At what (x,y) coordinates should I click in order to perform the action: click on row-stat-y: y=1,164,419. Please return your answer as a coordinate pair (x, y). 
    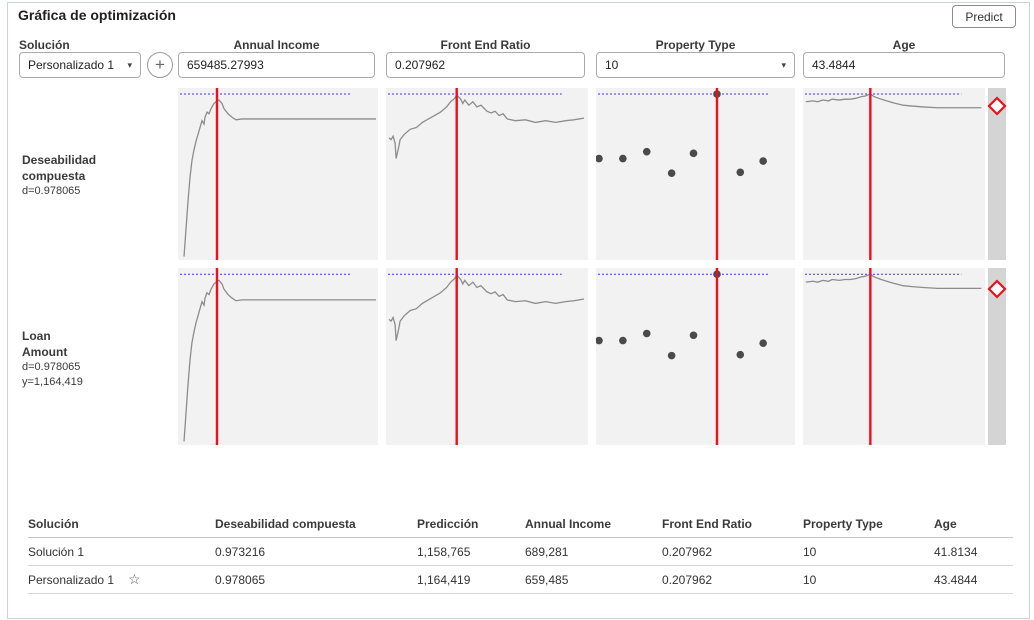
    Looking at the image, I should click on (52, 382).